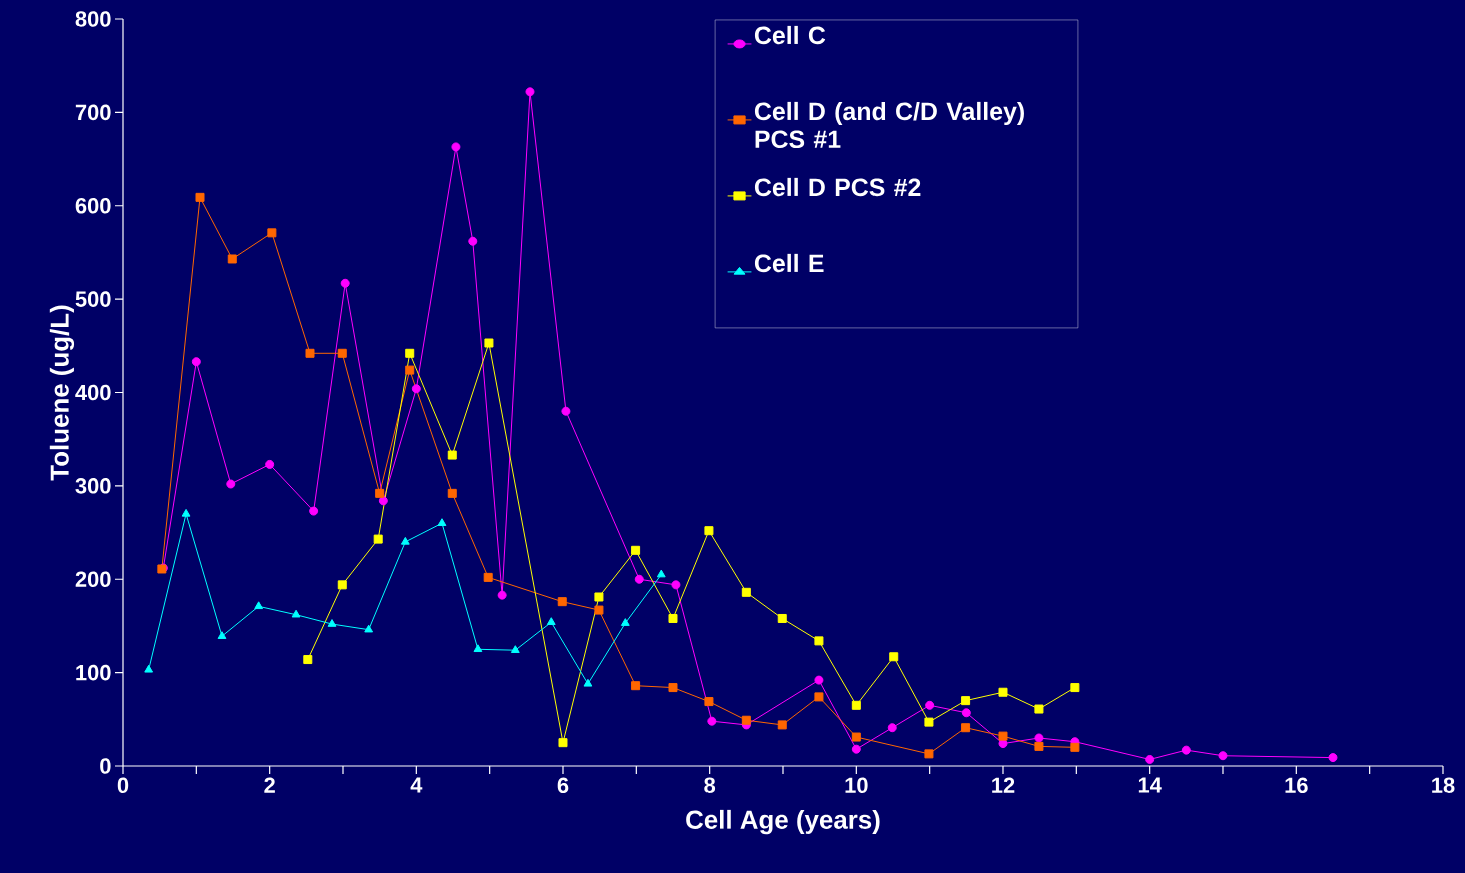 The height and width of the screenshot is (873, 1465). What do you see at coordinates (563, 785) in the screenshot?
I see `x-tick-label: 6` at bounding box center [563, 785].